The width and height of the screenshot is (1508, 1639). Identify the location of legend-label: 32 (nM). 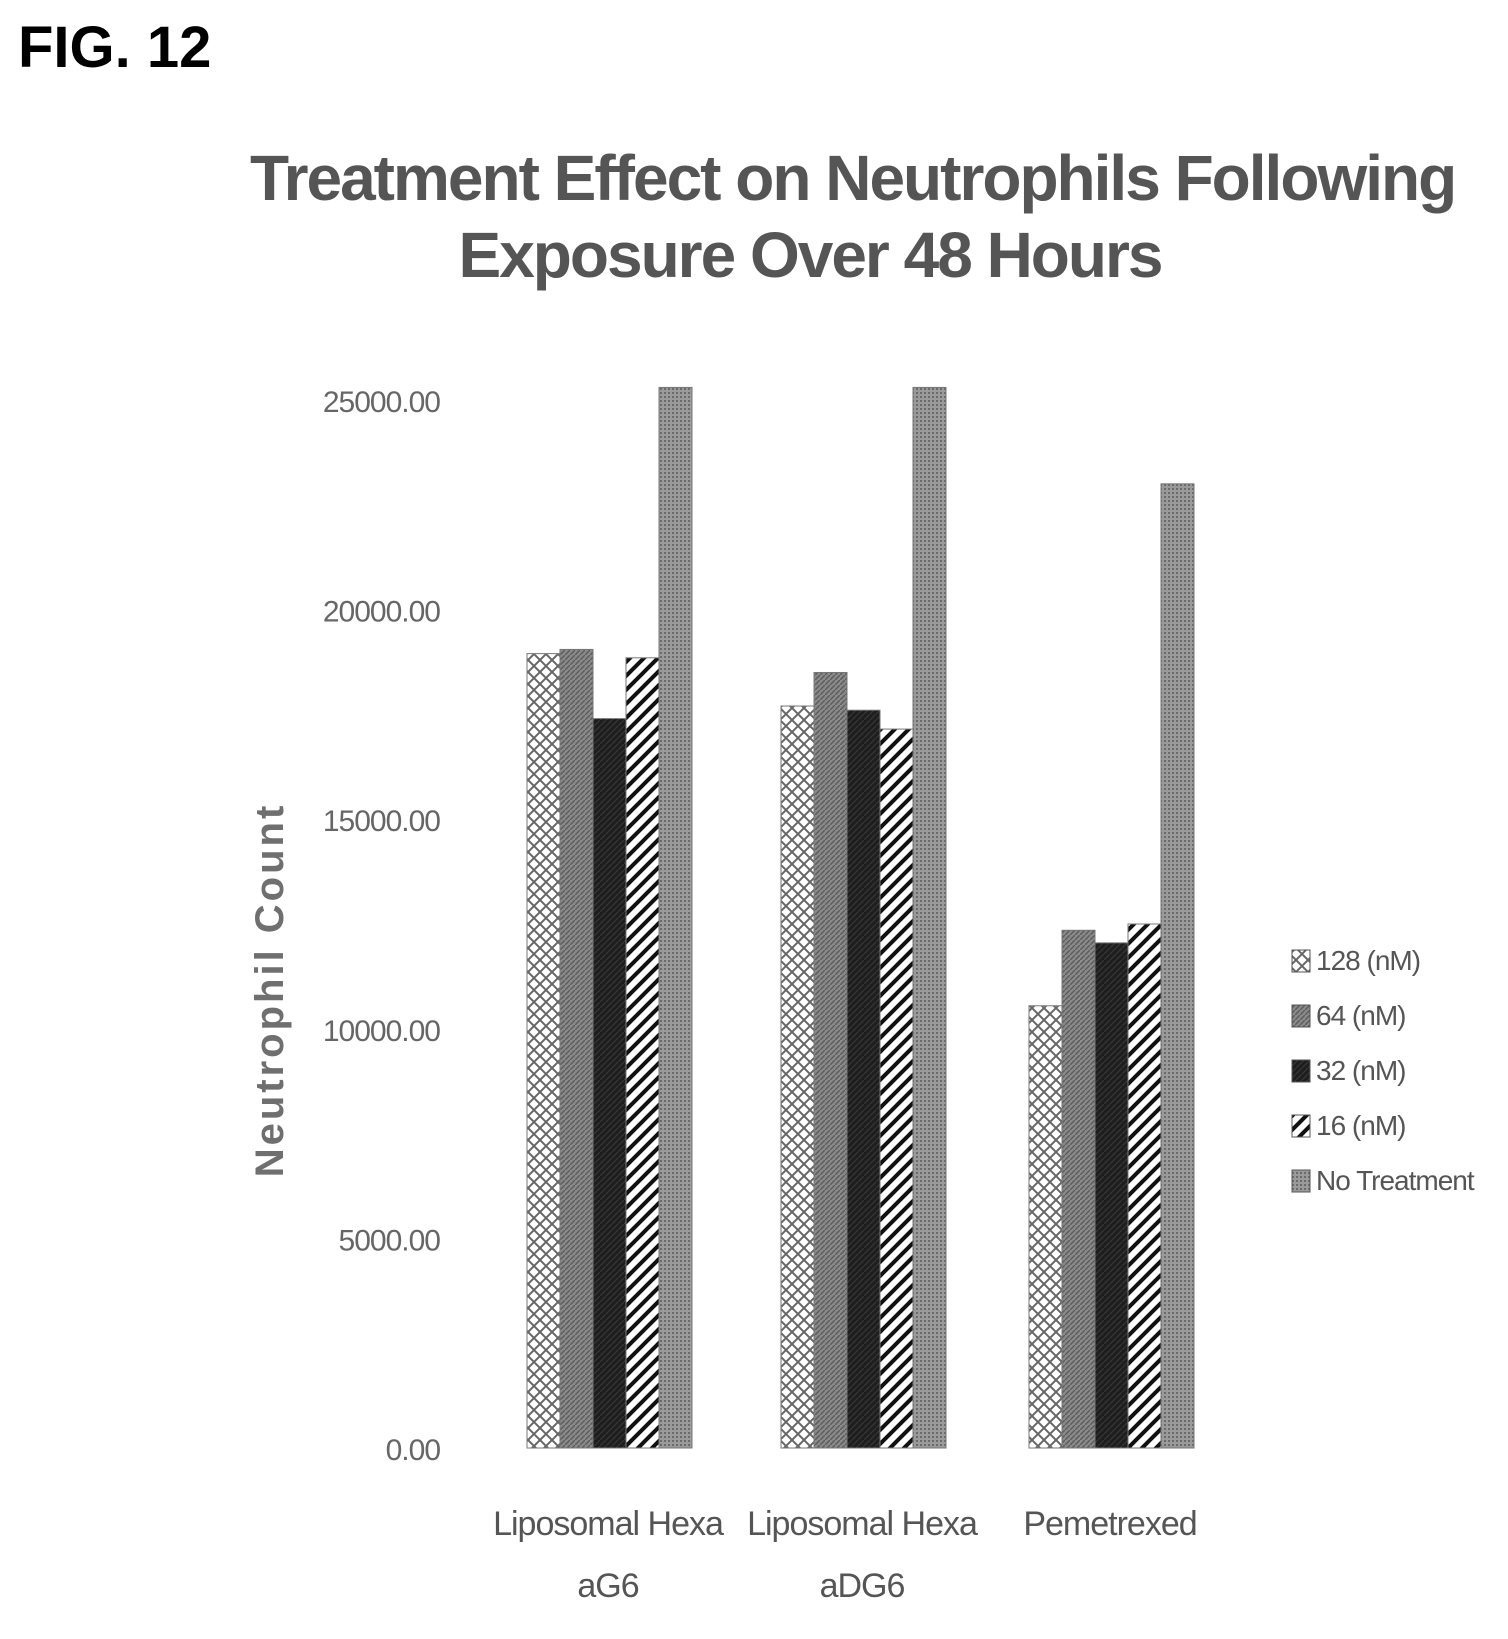
(1360, 1070).